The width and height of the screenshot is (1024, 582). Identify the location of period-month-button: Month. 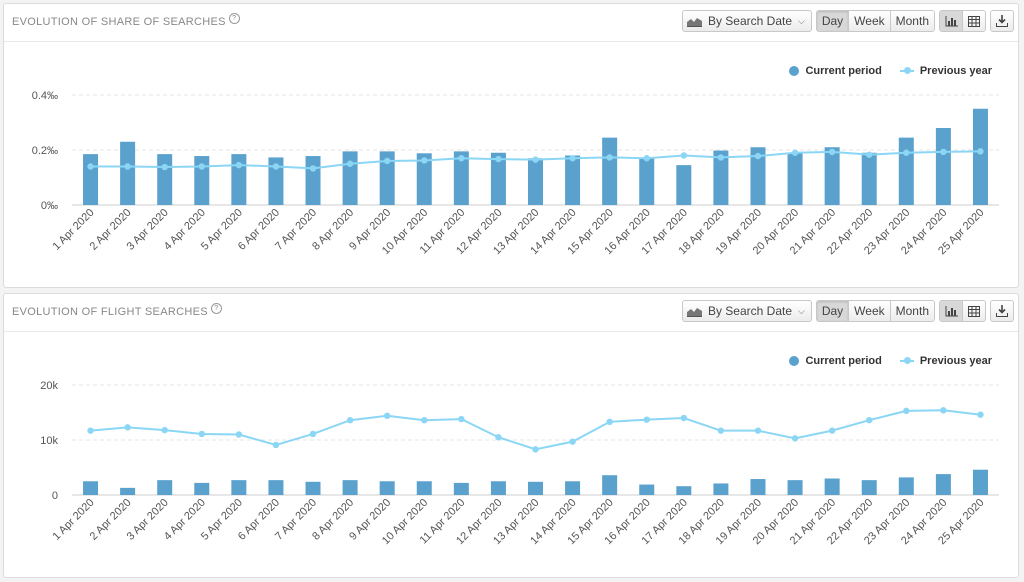
(911, 311).